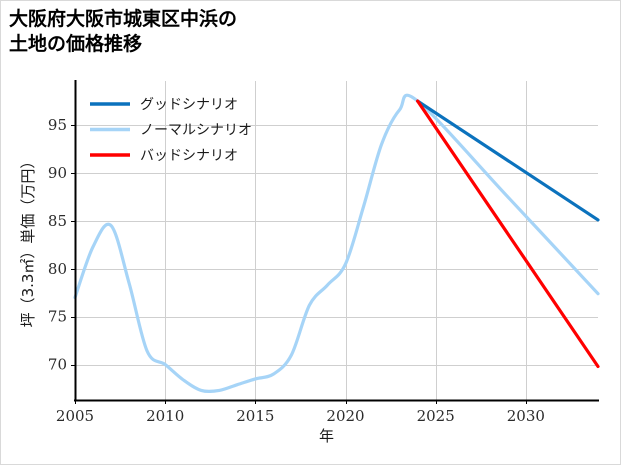 Image resolution: width=621 pixels, height=466 pixels. I want to click on y-tick-label: 75, so click(57, 317).